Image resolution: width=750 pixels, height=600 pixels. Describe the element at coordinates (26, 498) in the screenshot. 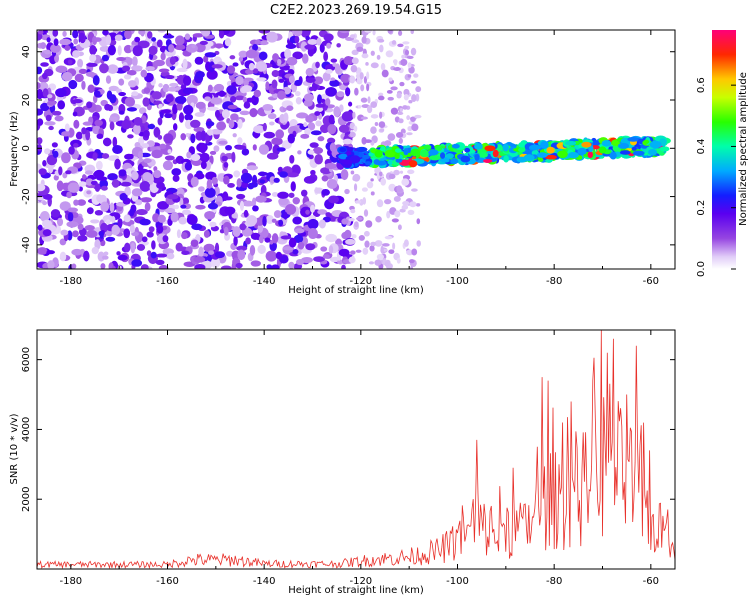

I see `y-tick-label: 2000` at that location.